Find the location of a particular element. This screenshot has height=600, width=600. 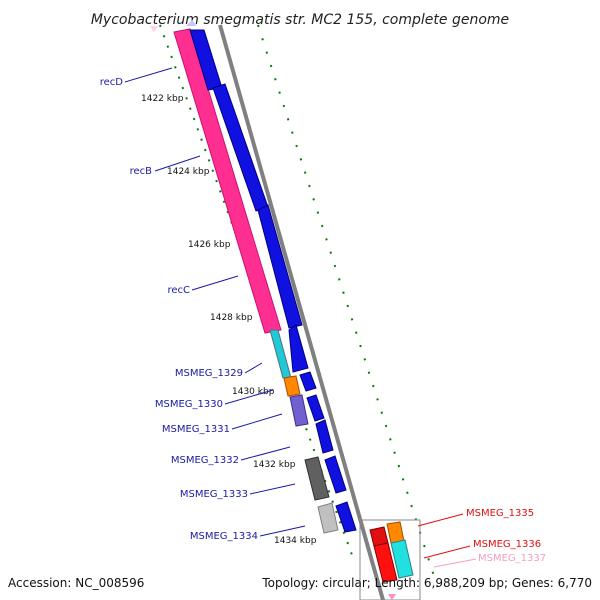

tick-label-1424: 1424 kbp is located at coordinates (188, 172).